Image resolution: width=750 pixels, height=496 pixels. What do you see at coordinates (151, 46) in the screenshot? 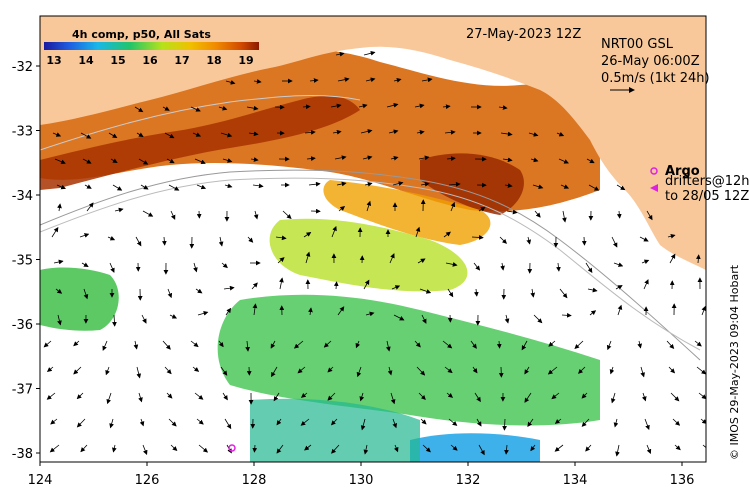
I see `colorbar` at bounding box center [151, 46].